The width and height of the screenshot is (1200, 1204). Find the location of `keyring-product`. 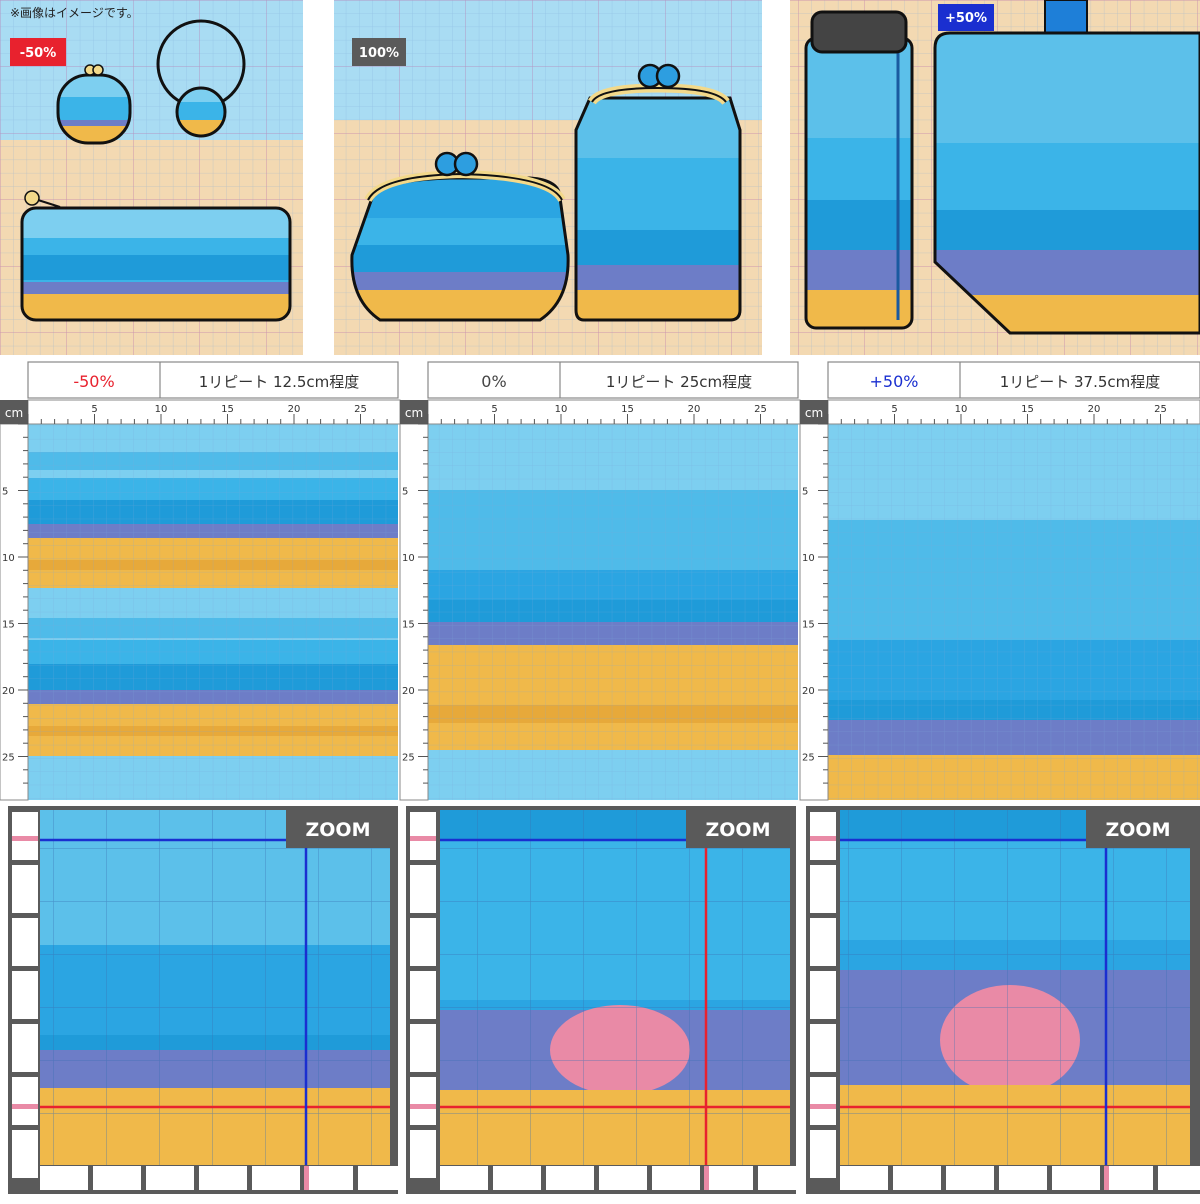

keyring-product is located at coordinates (201, 78).